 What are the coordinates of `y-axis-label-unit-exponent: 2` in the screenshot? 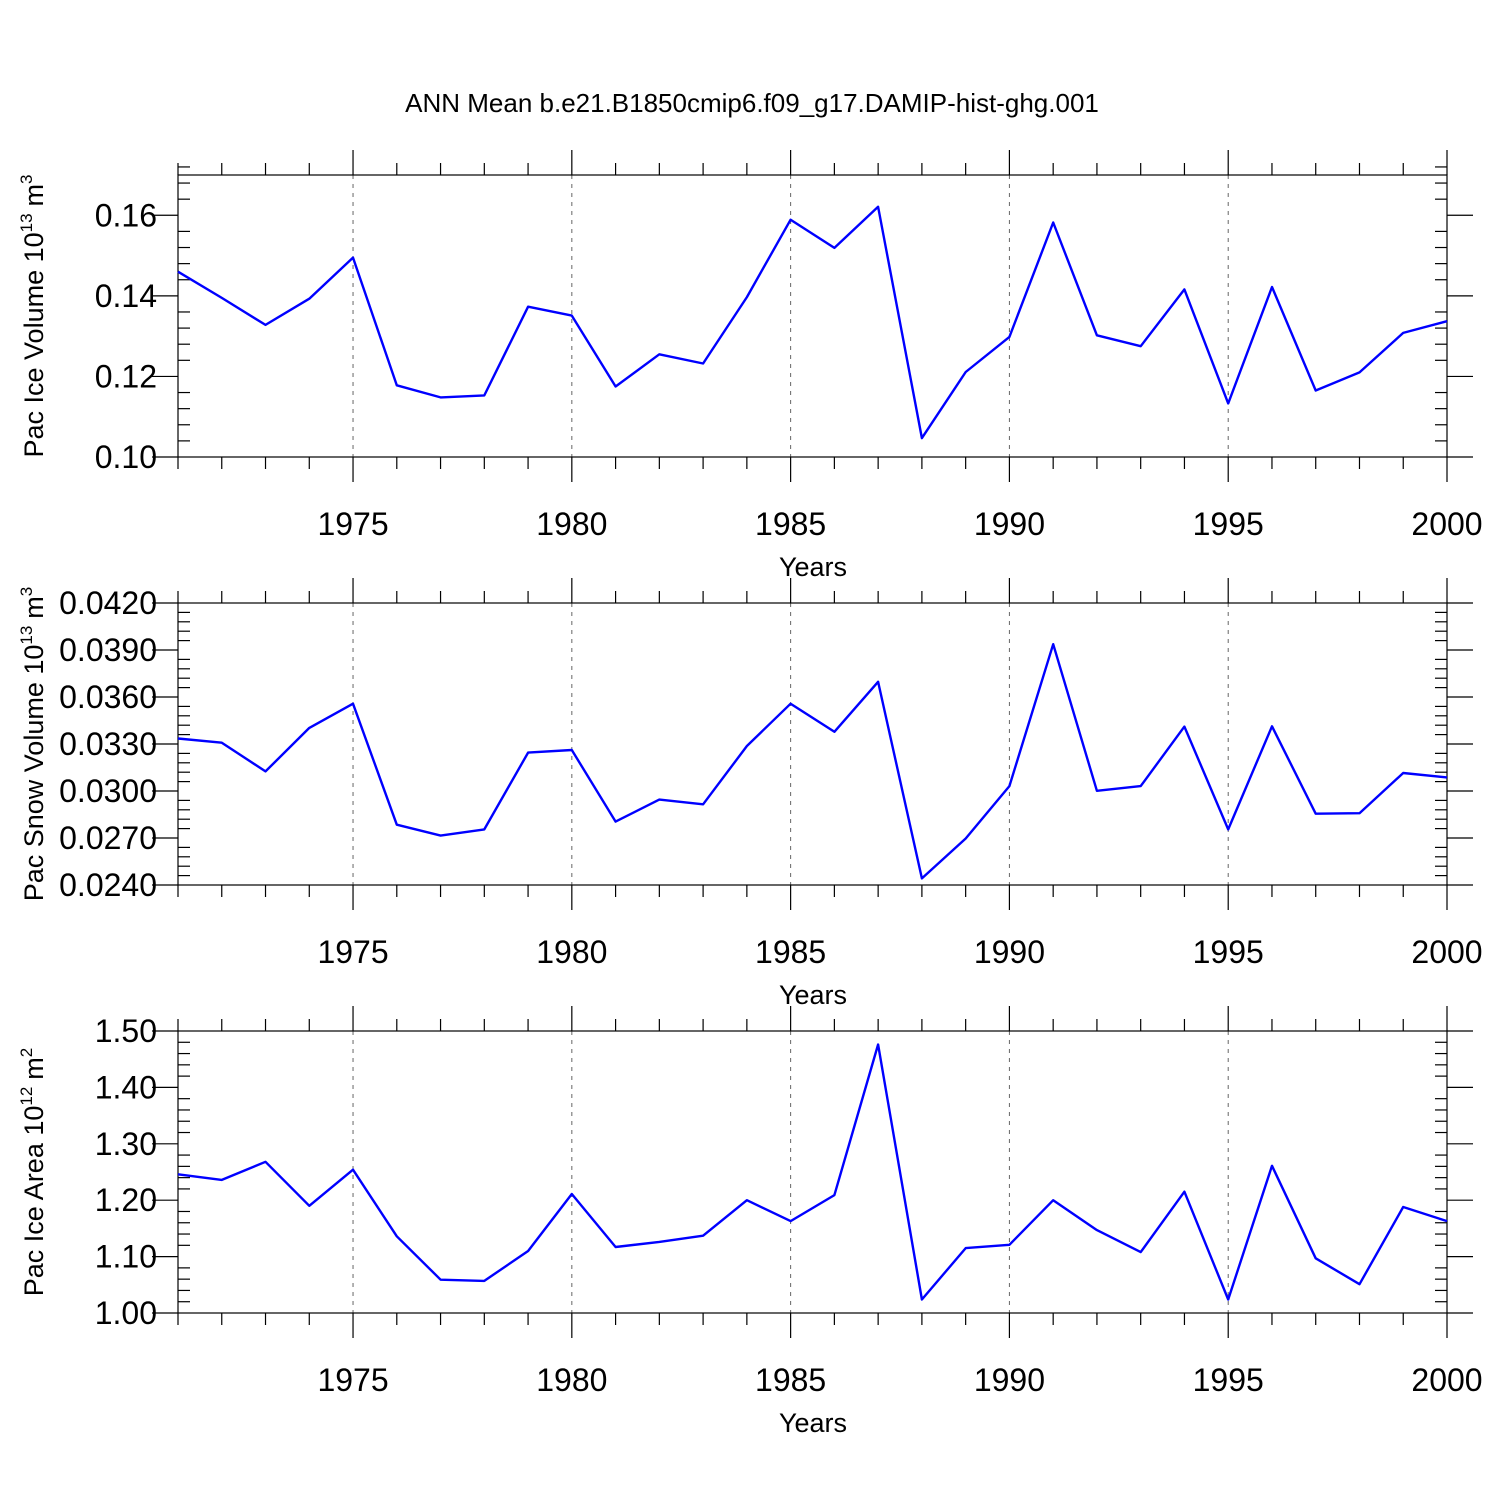 It's located at (26, 1052).